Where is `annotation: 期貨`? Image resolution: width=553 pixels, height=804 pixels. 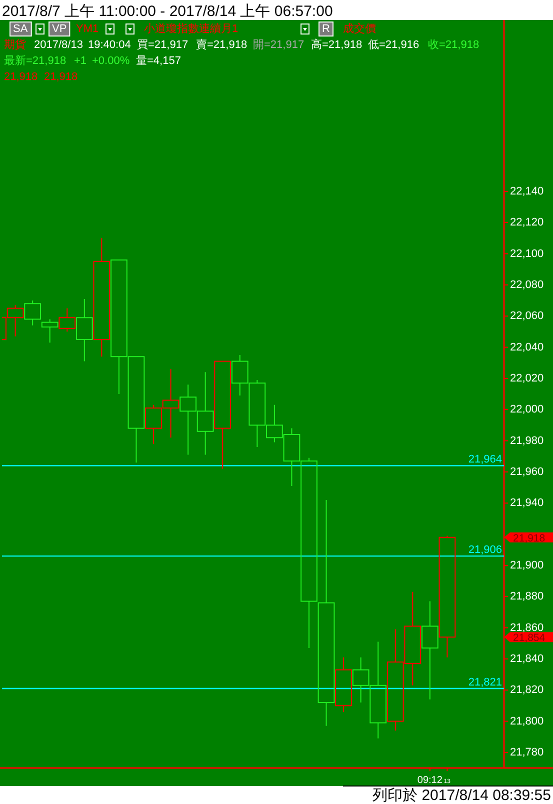
annotation: 期貨 is located at coordinates (15, 44).